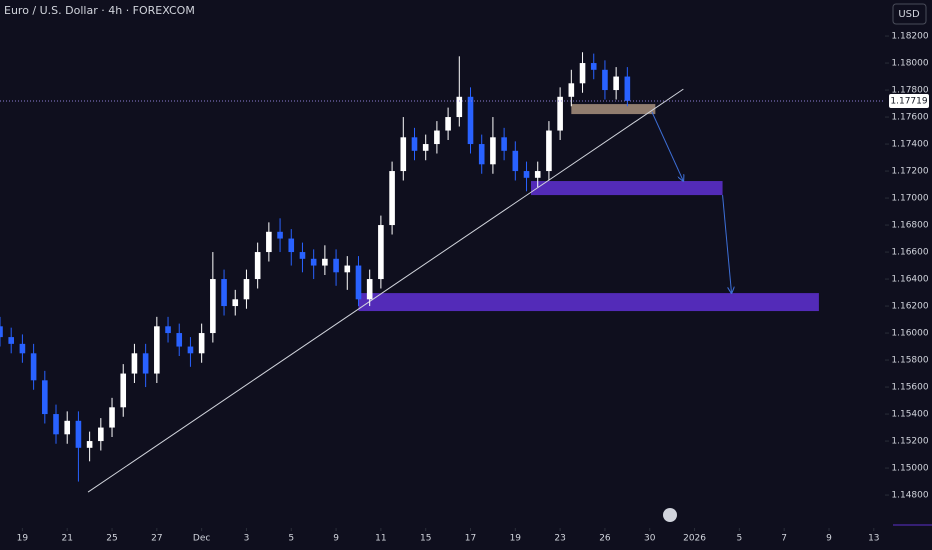  I want to click on y-tick-label: 1.16000, so click(909, 334).